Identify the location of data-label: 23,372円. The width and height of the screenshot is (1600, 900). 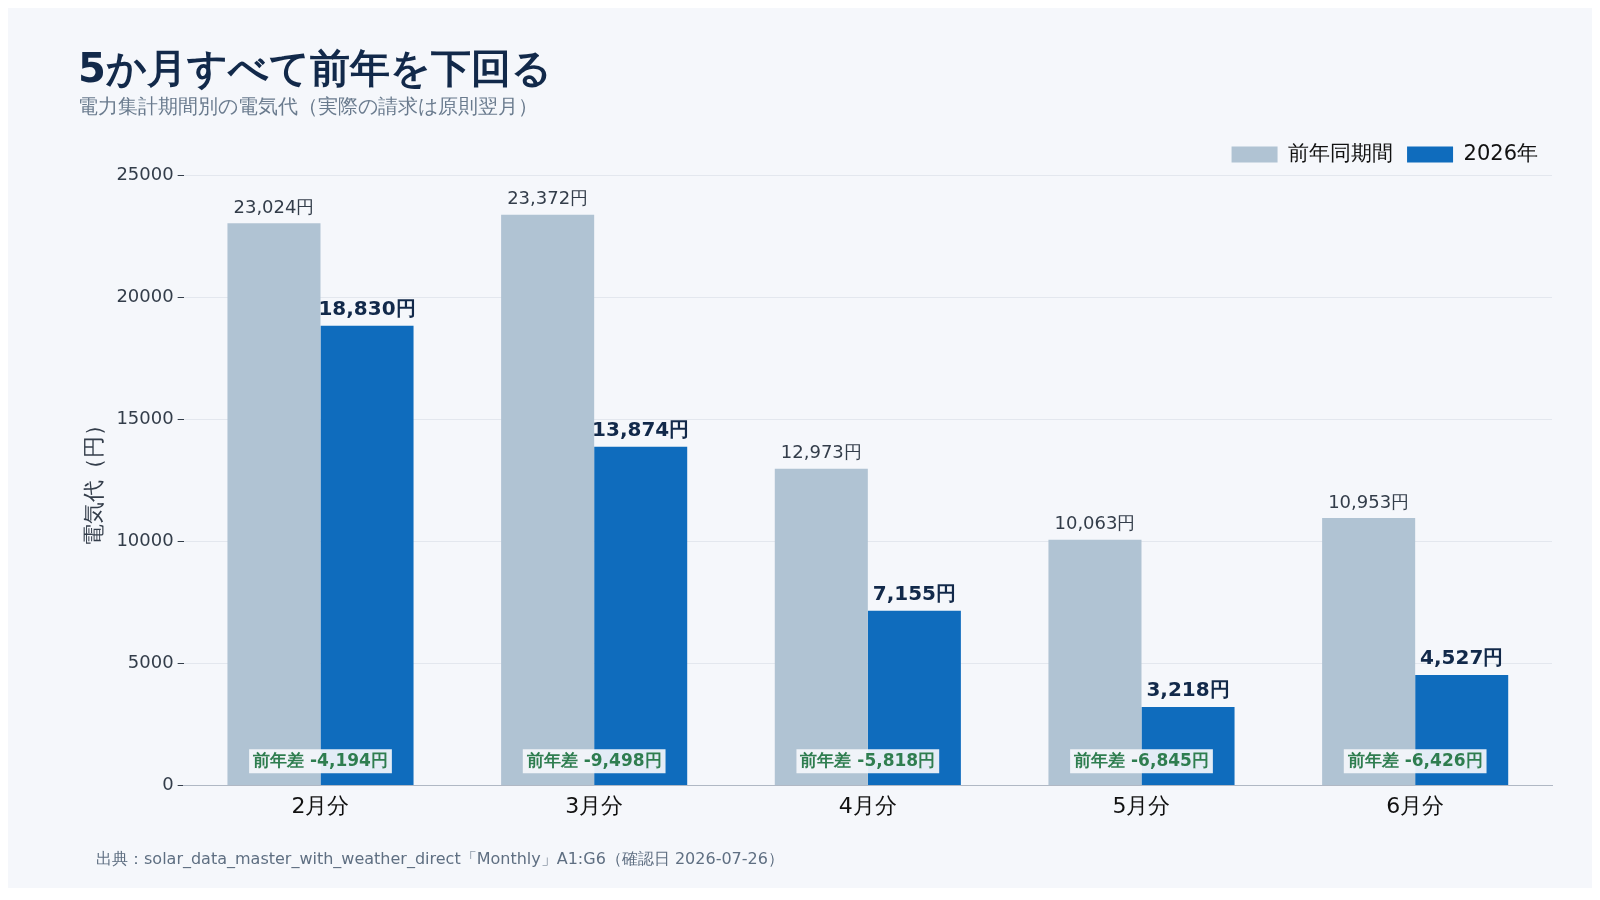
(548, 198).